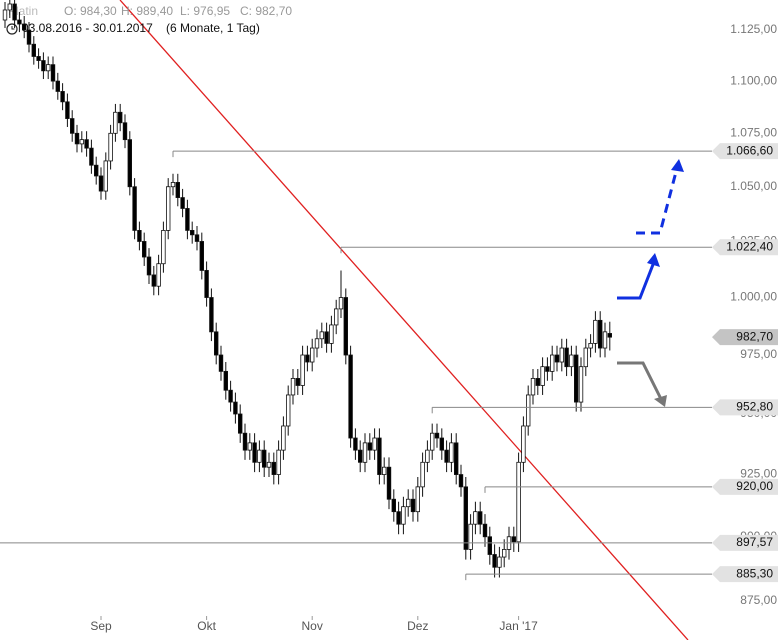 Image resolution: width=780 pixels, height=640 pixels. I want to click on level-label: 897,57, so click(754, 542).